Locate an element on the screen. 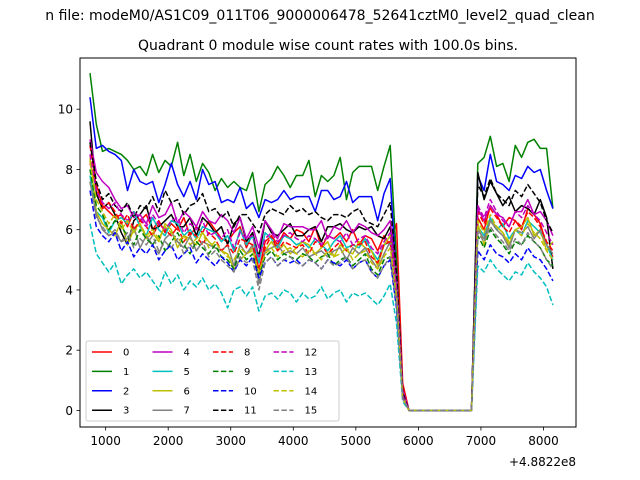 The width and height of the screenshot is (640, 480). legend-label-9: 9 is located at coordinates (247, 372).